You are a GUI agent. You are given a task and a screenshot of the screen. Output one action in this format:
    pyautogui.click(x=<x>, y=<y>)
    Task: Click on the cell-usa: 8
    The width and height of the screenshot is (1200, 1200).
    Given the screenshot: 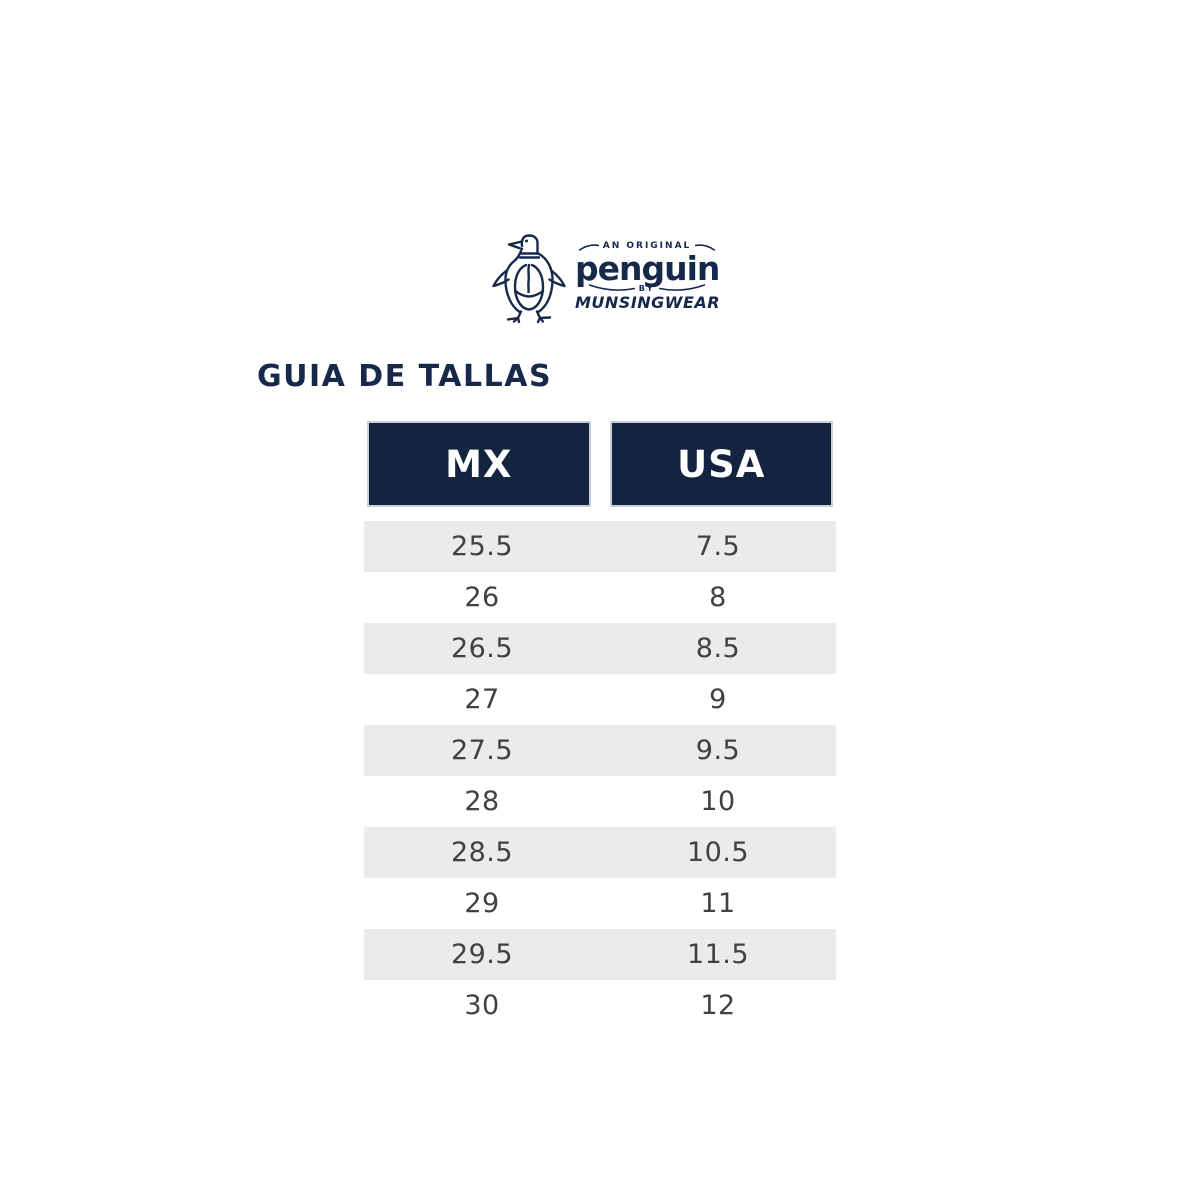 What is the action you would take?
    pyautogui.click(x=718, y=597)
    